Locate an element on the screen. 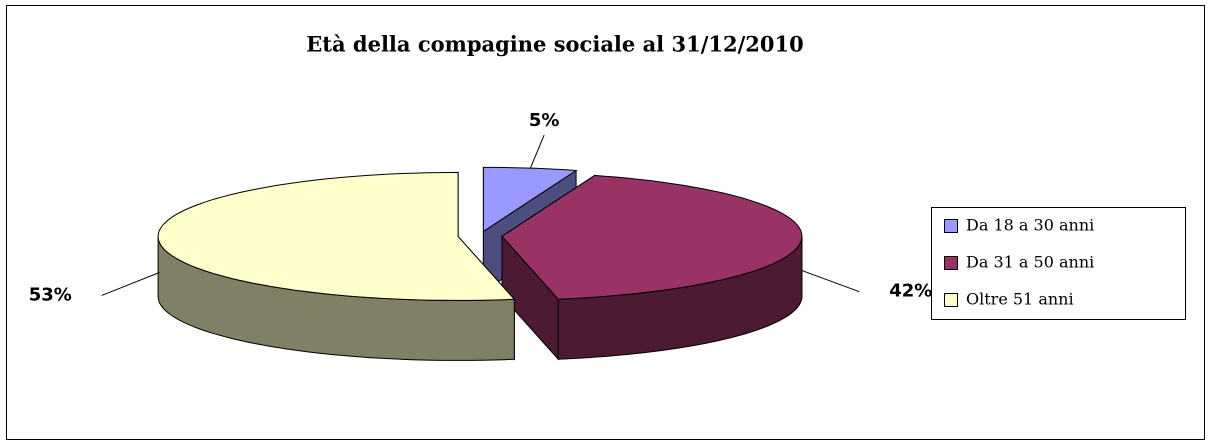 The height and width of the screenshot is (446, 1215). legend-box is located at coordinates (1058, 263).